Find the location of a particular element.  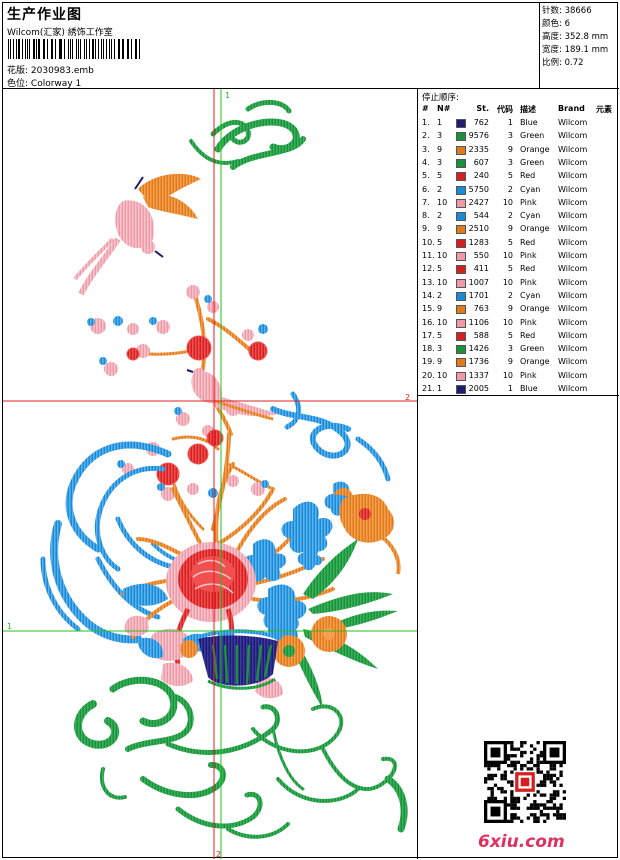

table-row: 21. 1 2005 1 Blue Wilcom is located at coordinates (518, 389).